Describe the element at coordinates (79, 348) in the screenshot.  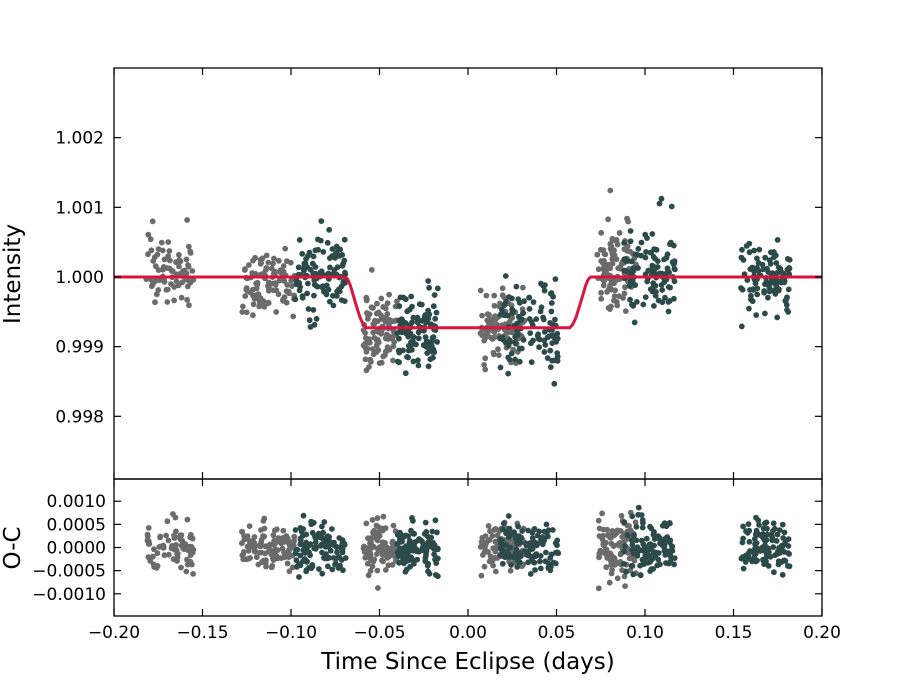
I see `y-tick-label: 0.999` at that location.